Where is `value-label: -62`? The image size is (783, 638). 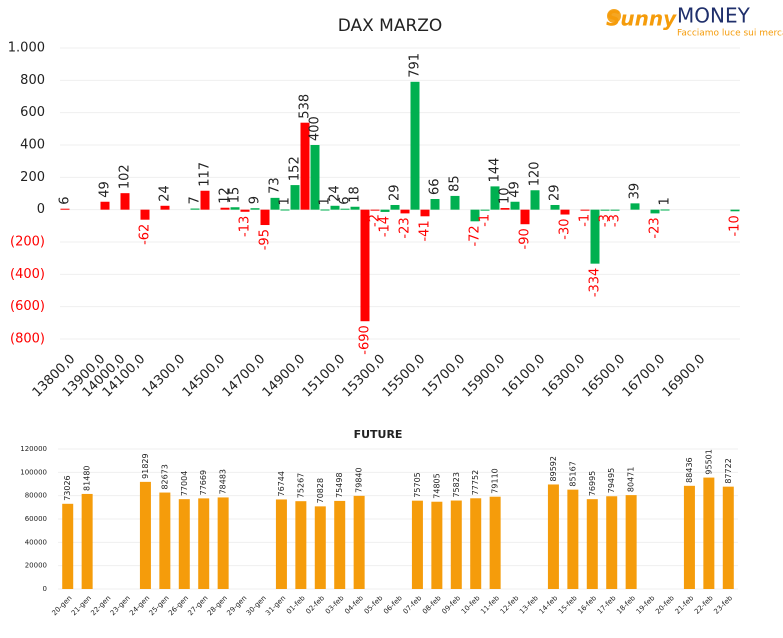 value-label: -62 is located at coordinates (145, 234).